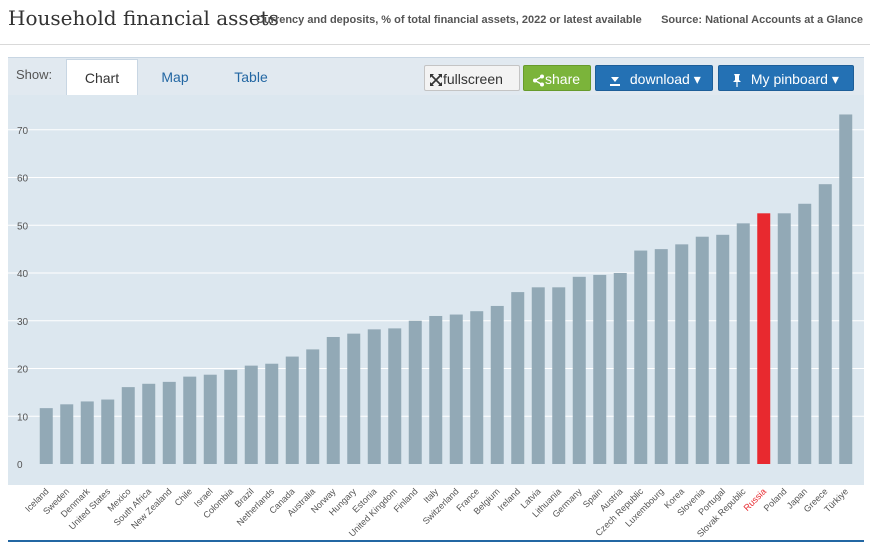 This screenshot has width=870, height=546. Describe the element at coordinates (143, 18) in the screenshot. I see `page-title: Household financial assets` at that location.